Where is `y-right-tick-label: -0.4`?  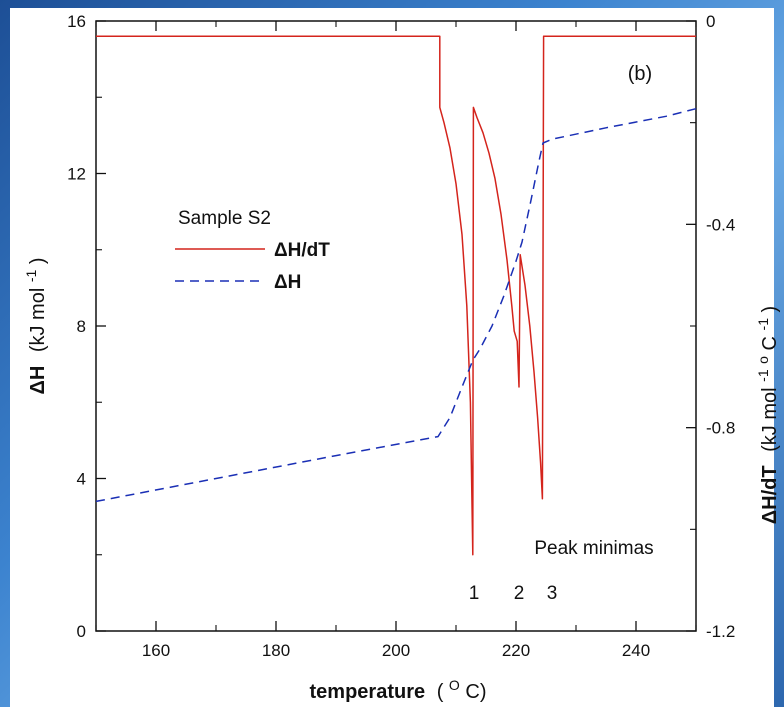 y-right-tick-label: -0.4 is located at coordinates (720, 224).